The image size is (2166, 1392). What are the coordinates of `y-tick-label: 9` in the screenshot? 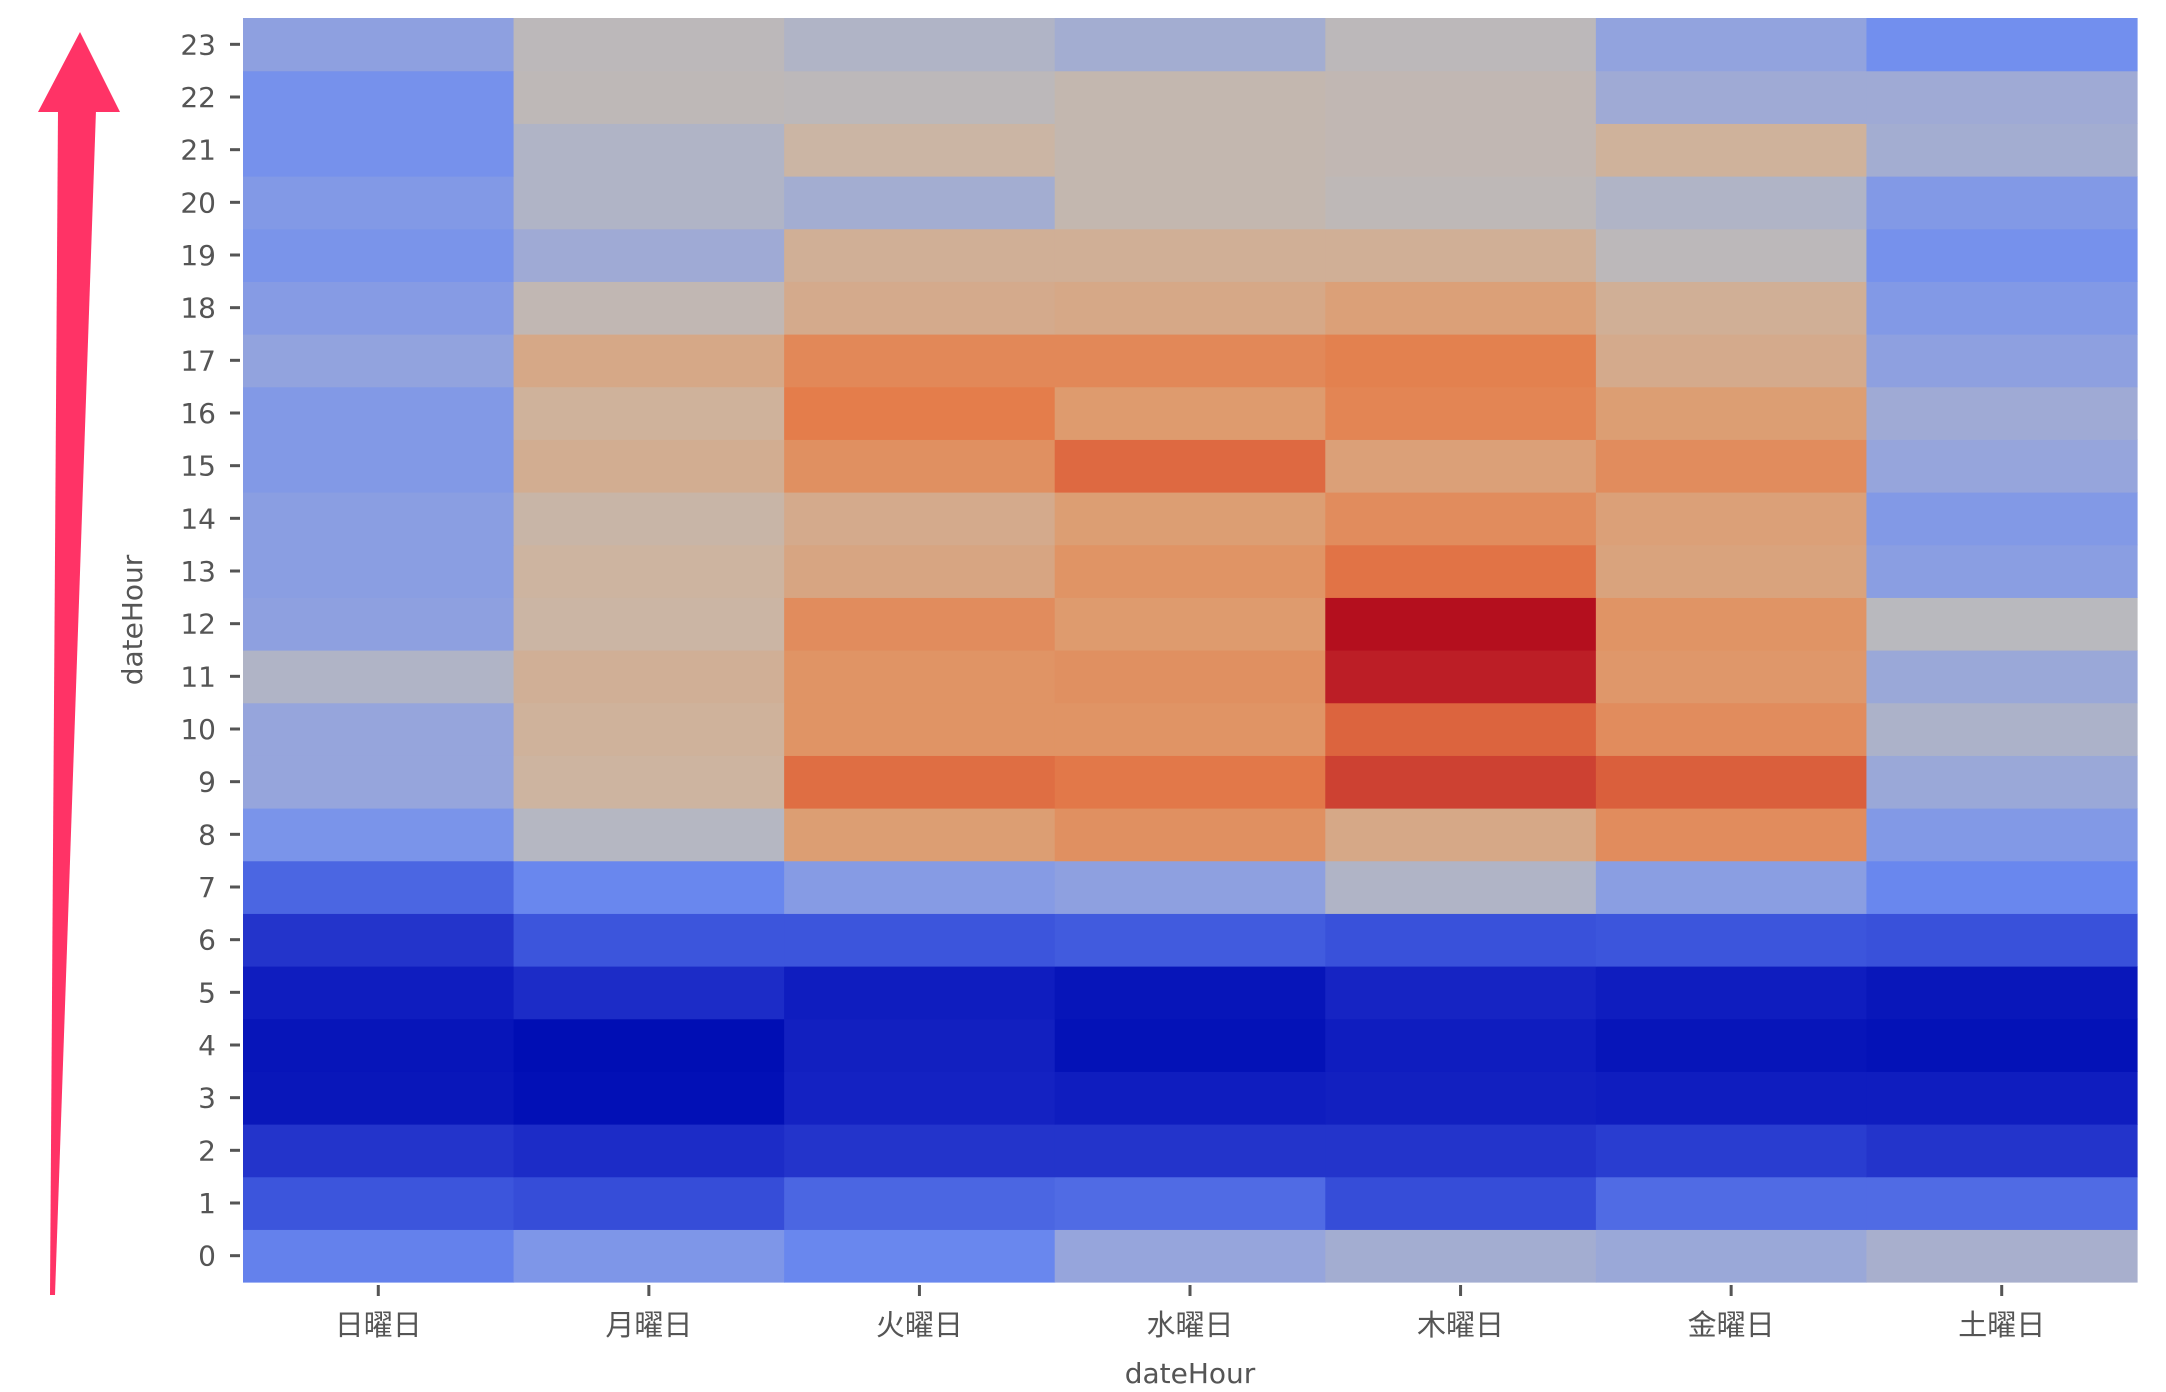 It's located at (207, 782).